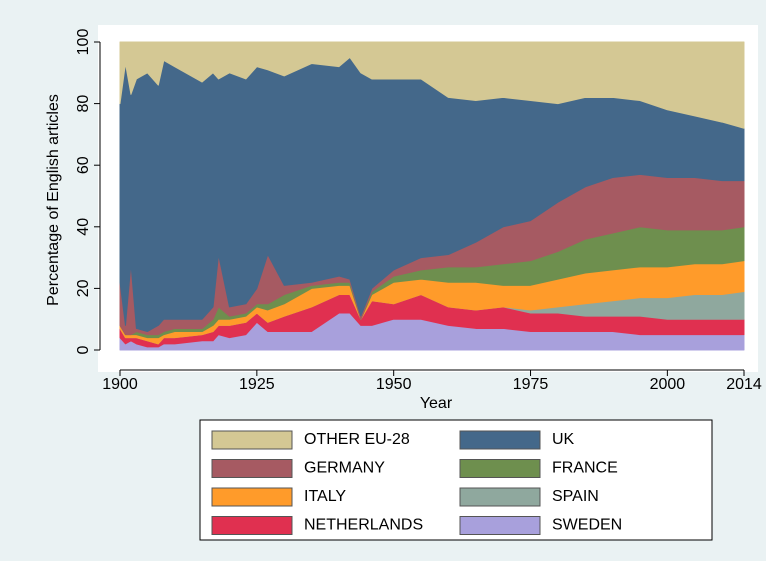 The height and width of the screenshot is (561, 766). What do you see at coordinates (344, 468) in the screenshot?
I see `legend-label: GERMANY` at bounding box center [344, 468].